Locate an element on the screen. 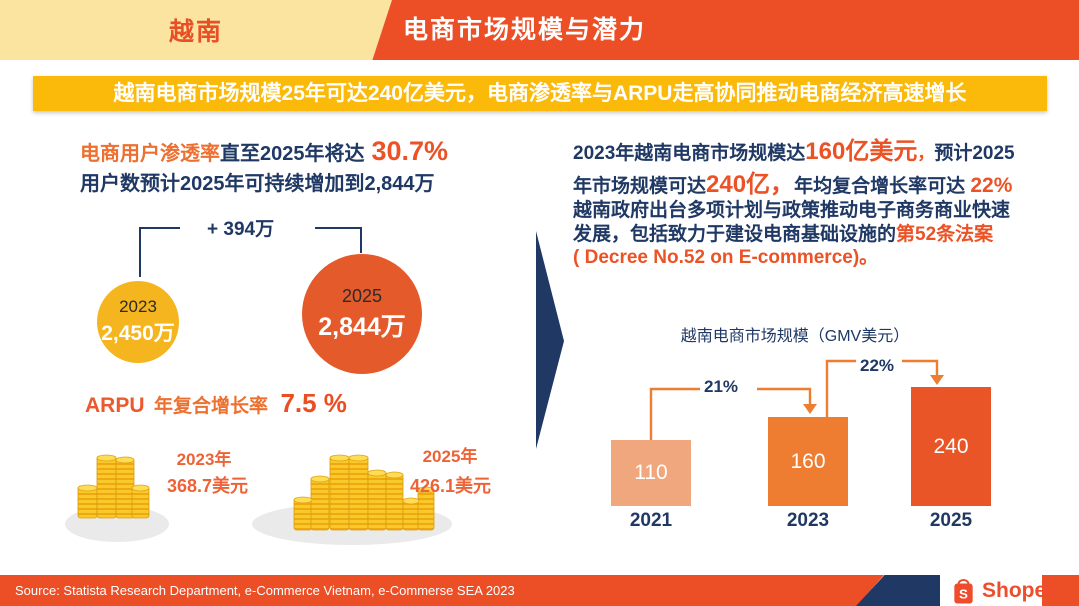 The image size is (1079, 606). arpu-2023-value: 368.7美元 is located at coordinates (207, 486).